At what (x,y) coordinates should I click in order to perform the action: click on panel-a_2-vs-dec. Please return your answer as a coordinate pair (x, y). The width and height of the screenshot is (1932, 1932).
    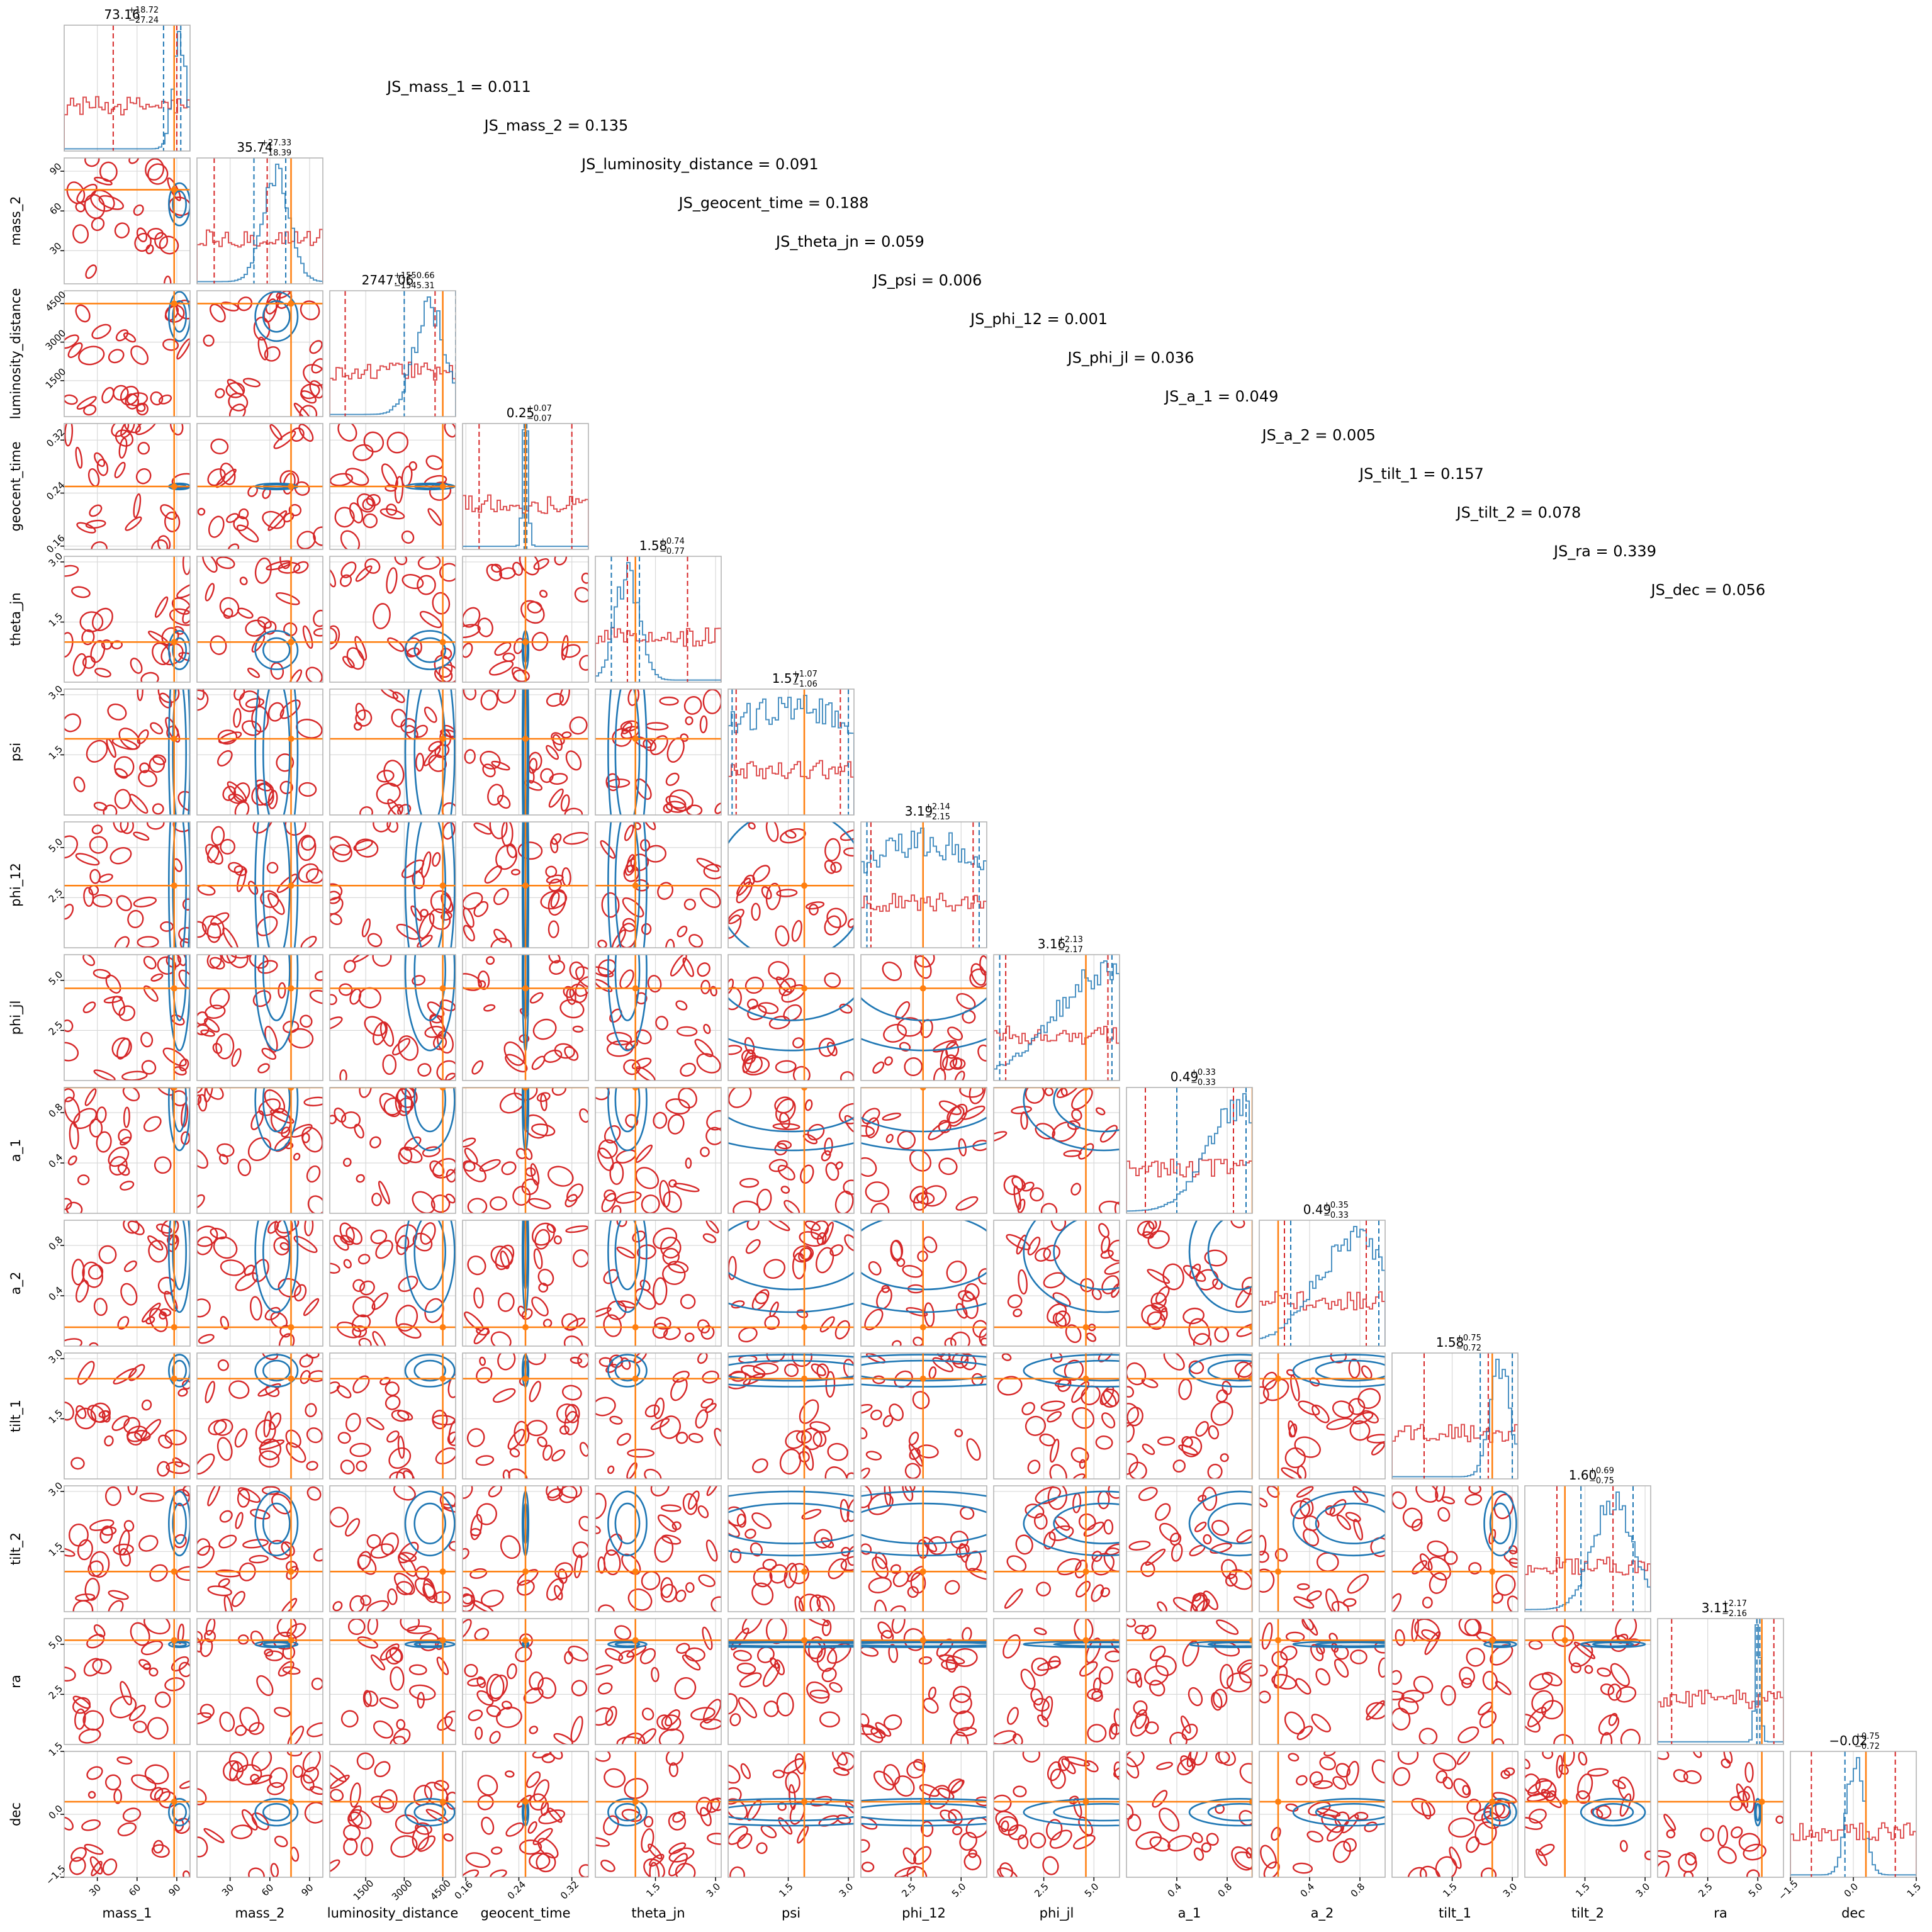
    Looking at the image, I should click on (1322, 1814).